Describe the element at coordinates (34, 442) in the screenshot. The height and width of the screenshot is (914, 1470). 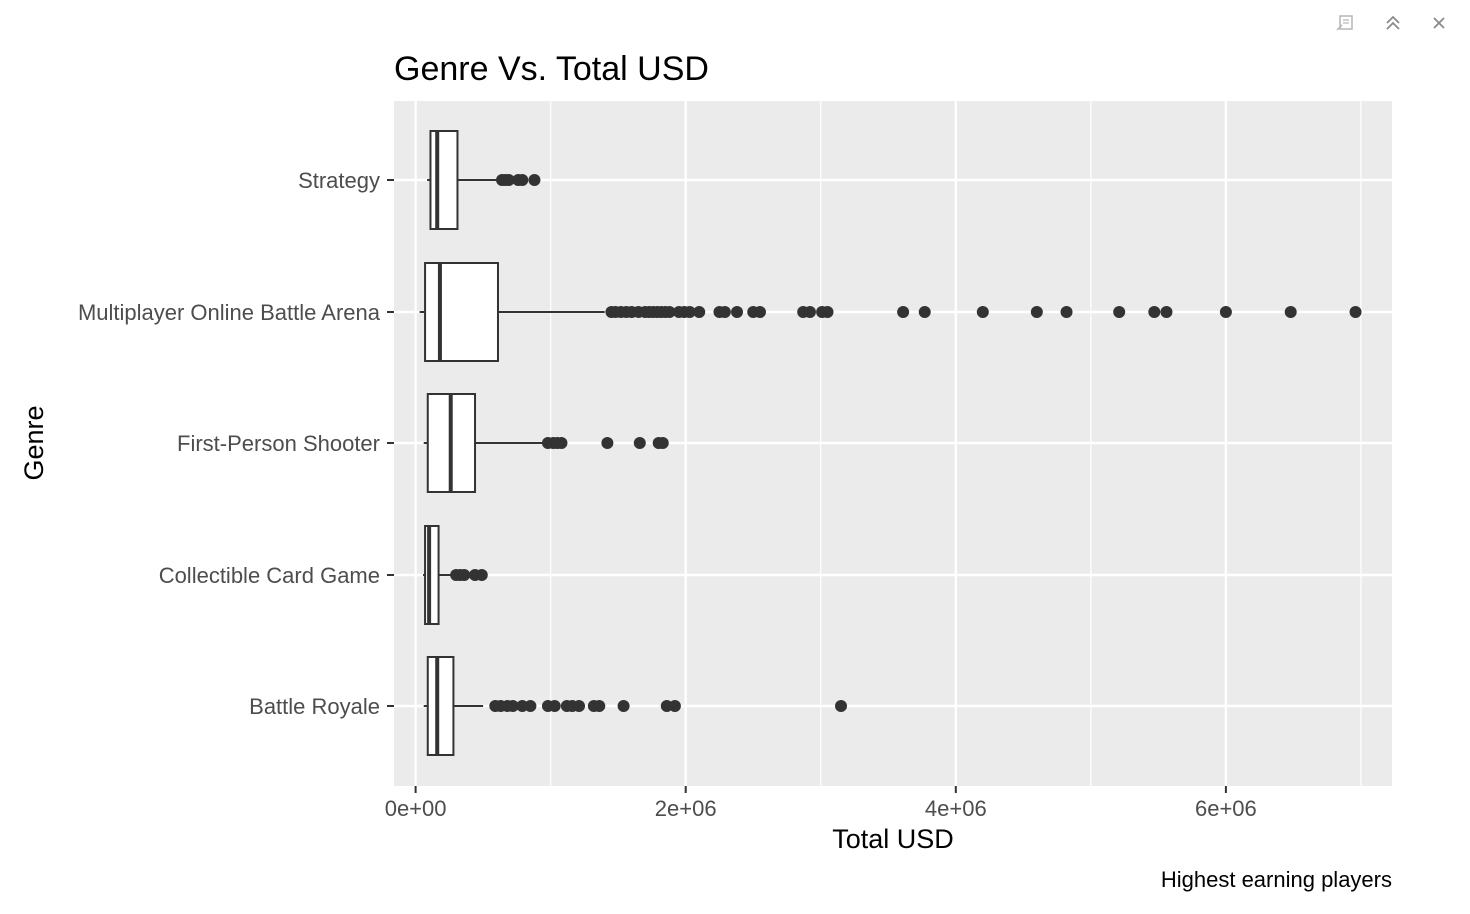
I see `y-axis-title: Genre` at that location.